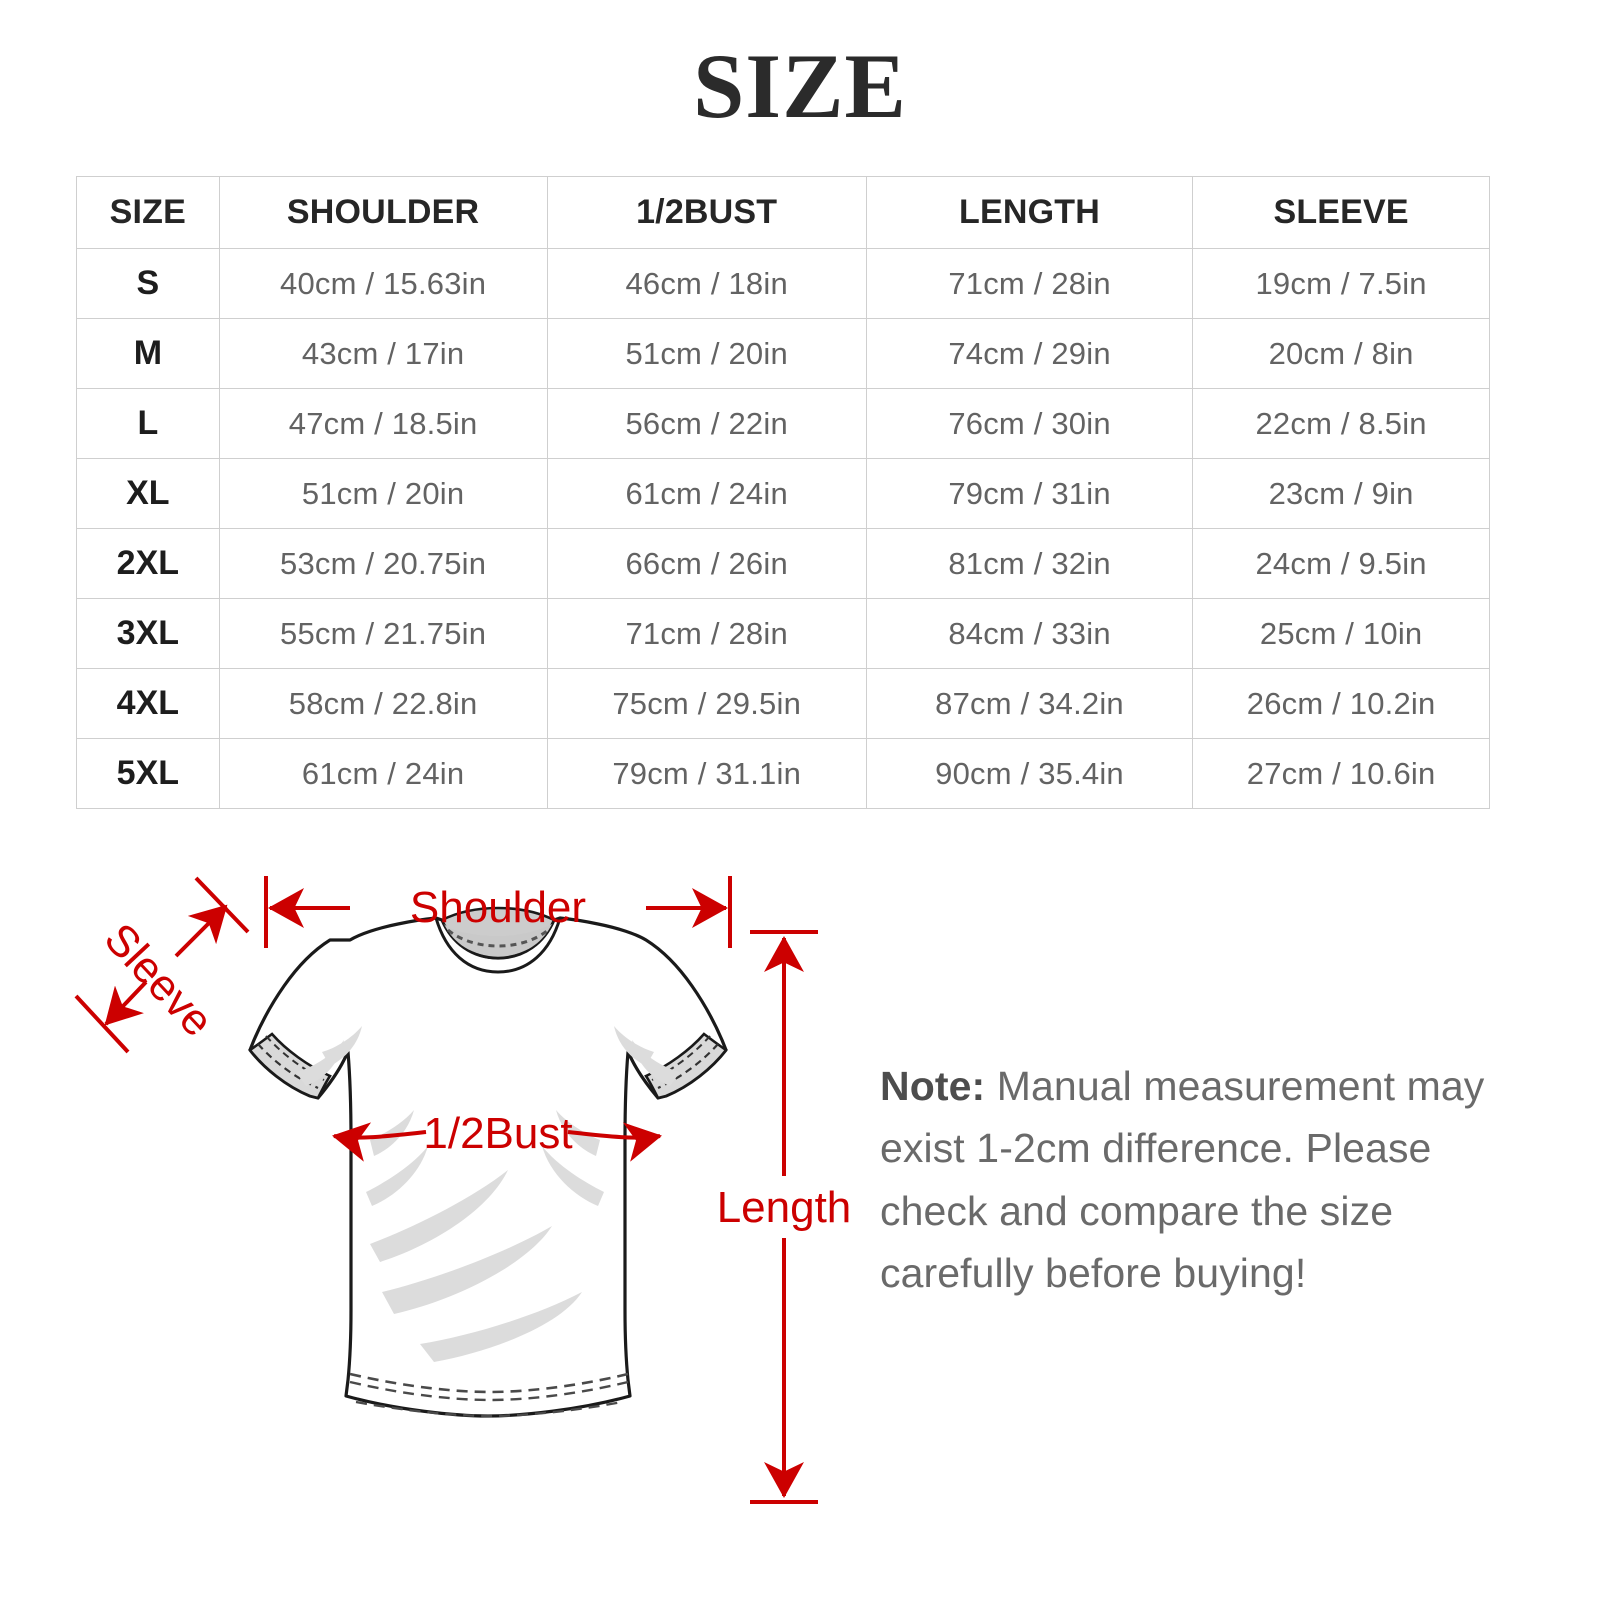 The width and height of the screenshot is (1600, 1600). I want to click on tshirt-sleeve-stitch-right, so click(688, 1066).